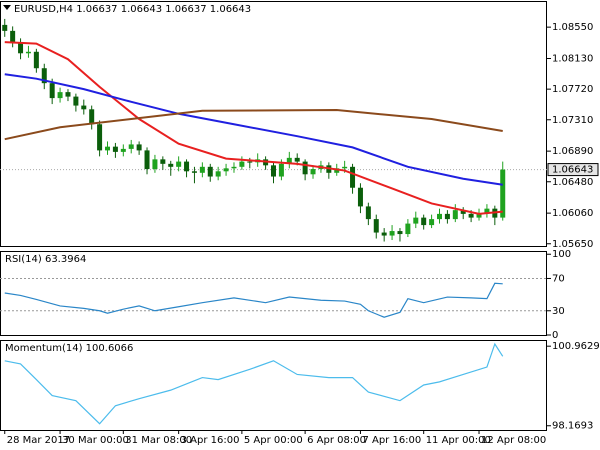 The width and height of the screenshot is (600, 450). What do you see at coordinates (555, 335) in the screenshot?
I see `y-tick-label: 0` at bounding box center [555, 335].